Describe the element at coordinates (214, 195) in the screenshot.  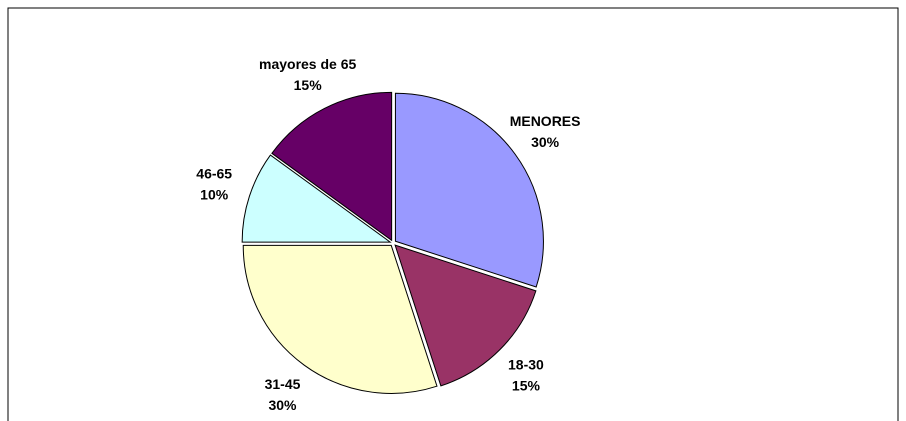
I see `slice-value-label: 10%` at that location.